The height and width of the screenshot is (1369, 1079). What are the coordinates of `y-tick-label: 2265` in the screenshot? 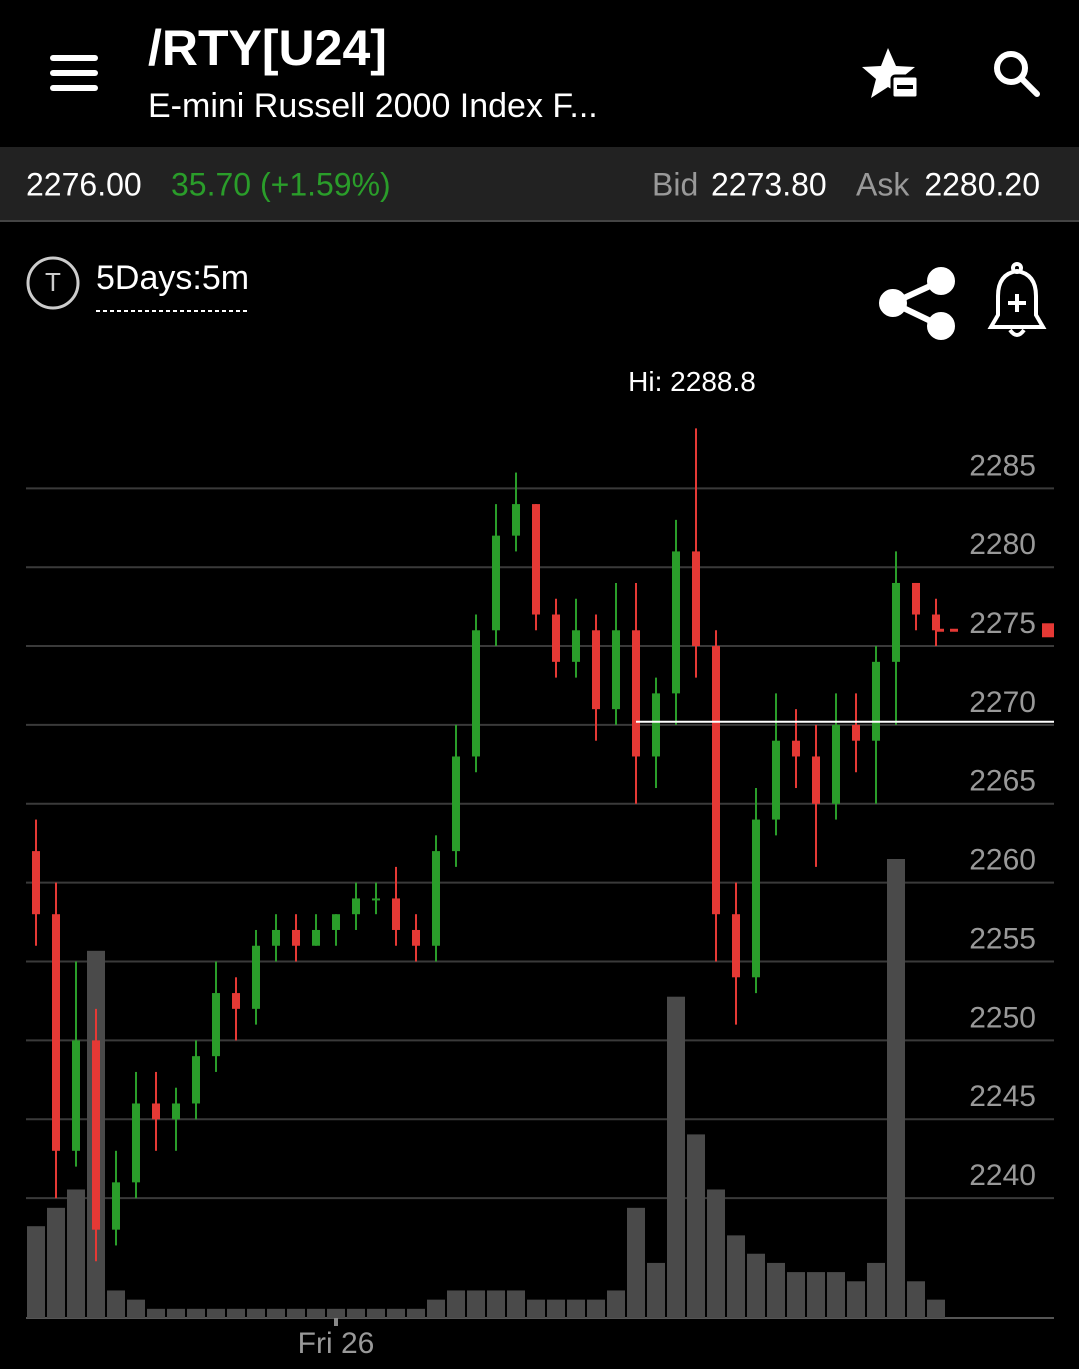 It's located at (1002, 781).